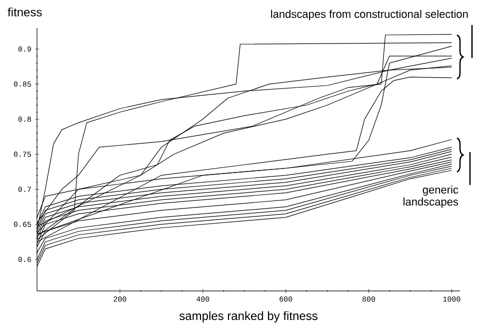  I want to click on annotation: generic landscapes, so click(431, 197).